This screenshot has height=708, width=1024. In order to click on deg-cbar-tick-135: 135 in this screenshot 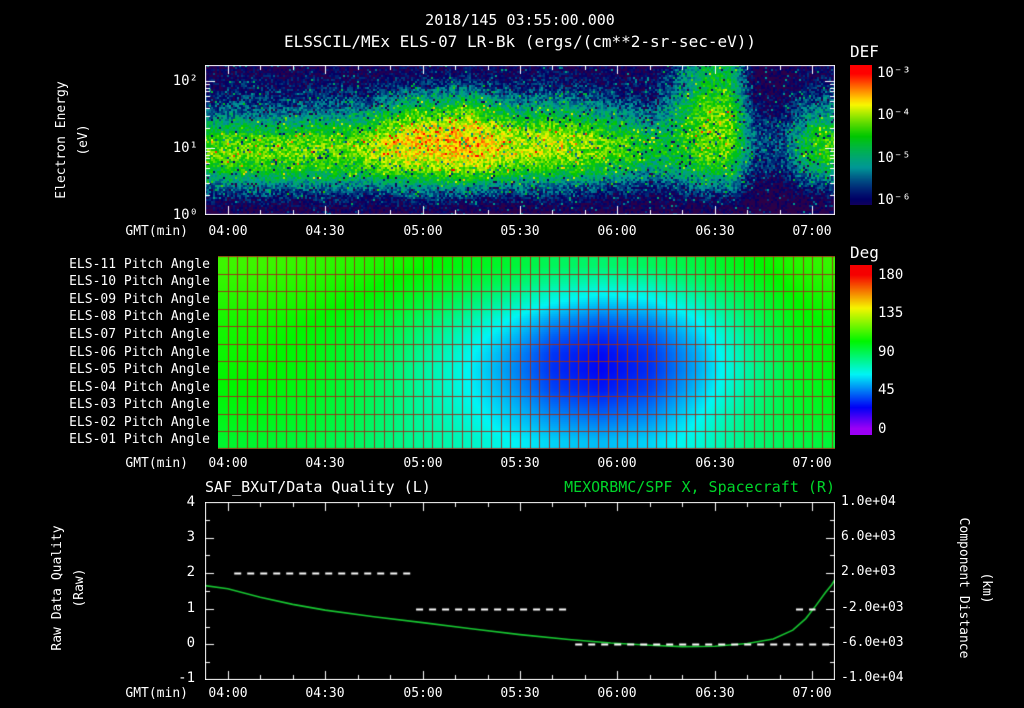, I will do `click(891, 313)`.